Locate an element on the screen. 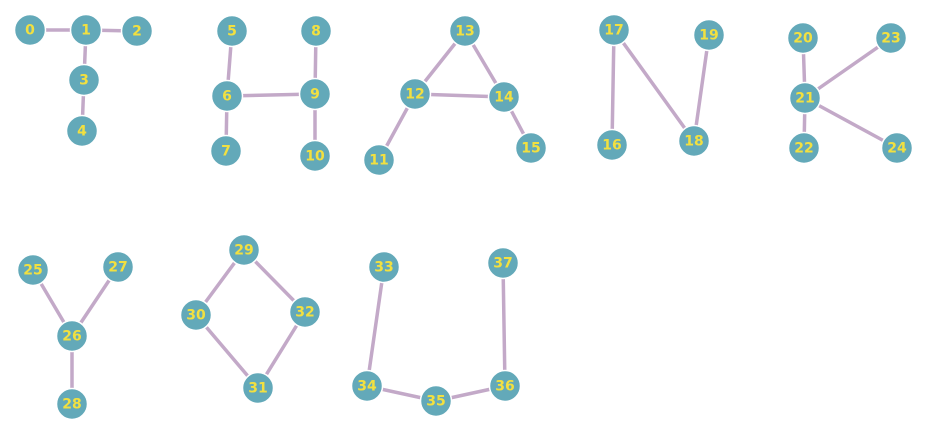 This screenshot has height=436, width=927. graph-node-36: 36 is located at coordinates (505, 386).